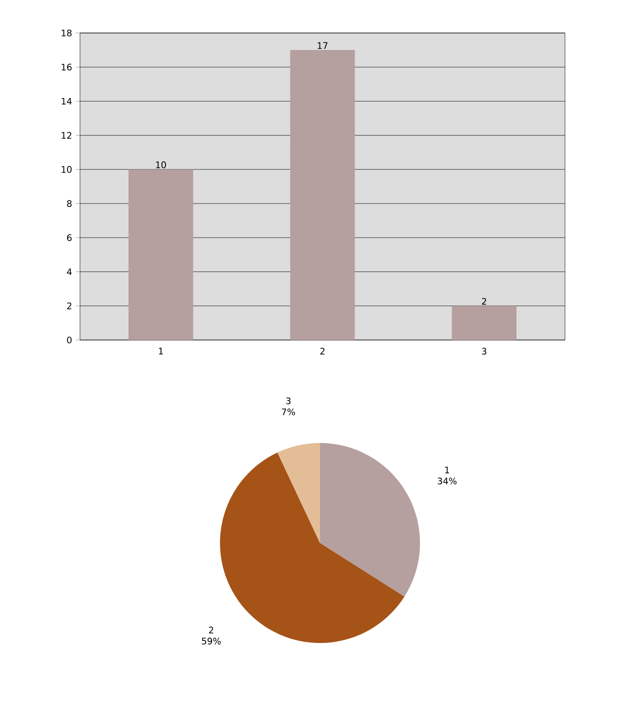 The image size is (633, 703). I want to click on y-tick-label: 0, so click(69, 340).